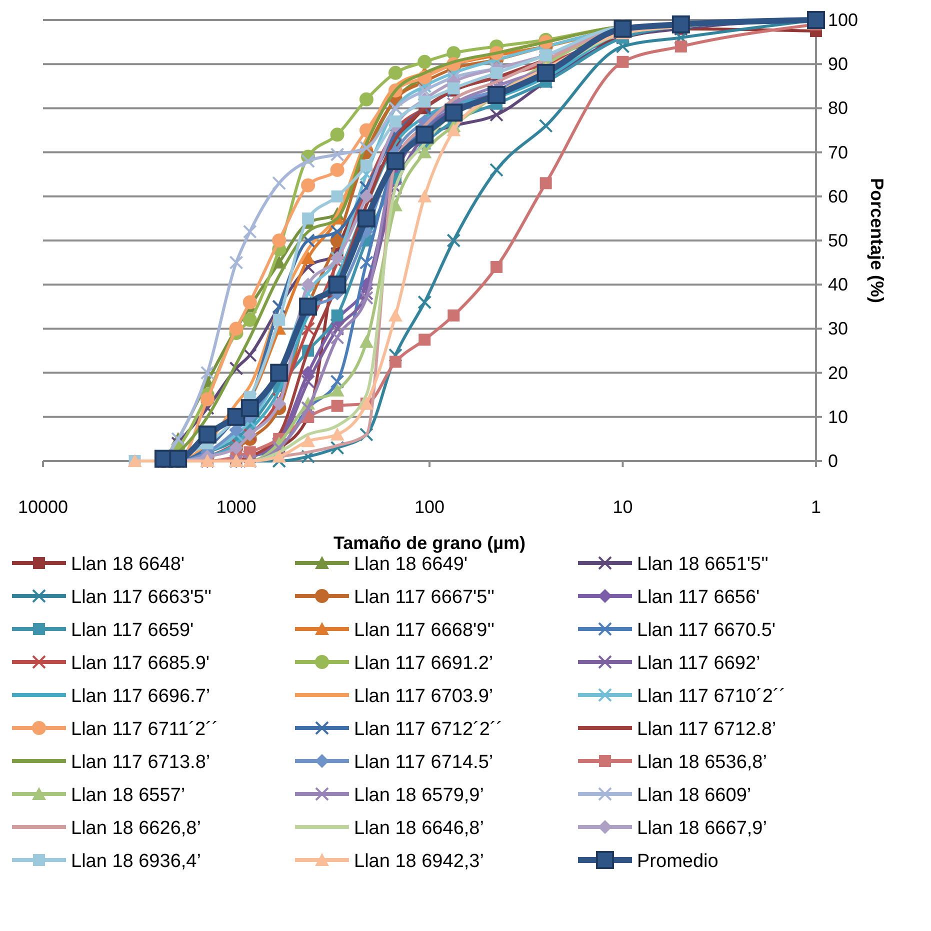 Image resolution: width=931 pixels, height=931 pixels. Describe the element at coordinates (816, 507) in the screenshot. I see `x-tick-label: 1` at that location.